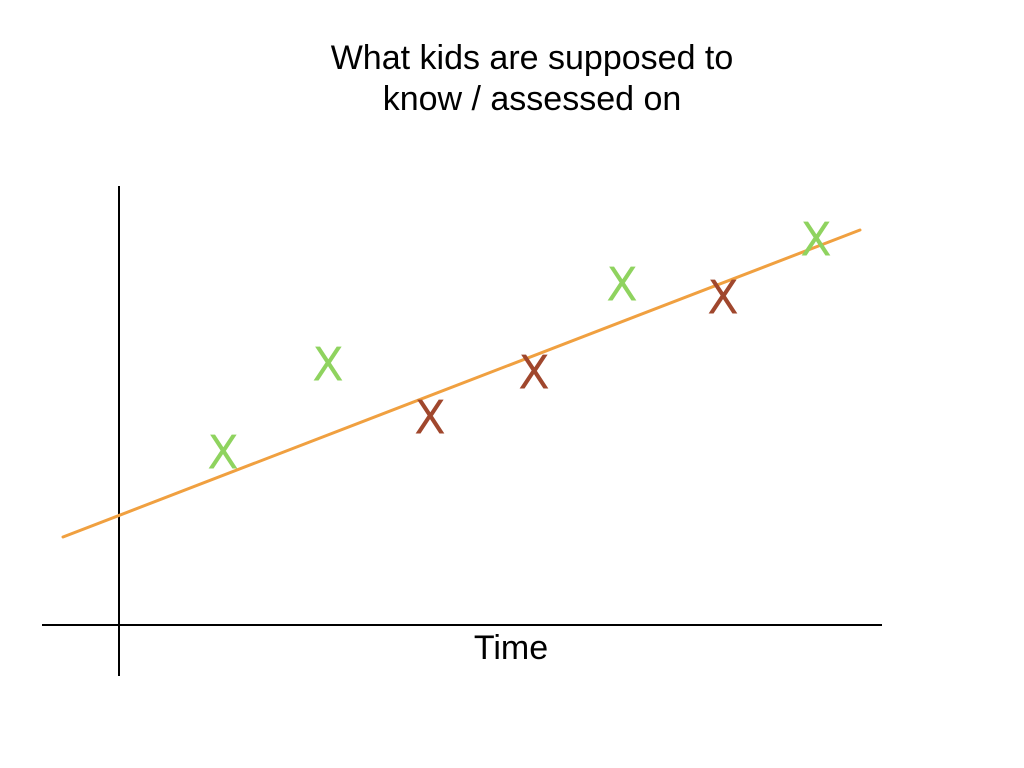  What do you see at coordinates (532, 99) in the screenshot?
I see `title-line: know / assessed on` at bounding box center [532, 99].